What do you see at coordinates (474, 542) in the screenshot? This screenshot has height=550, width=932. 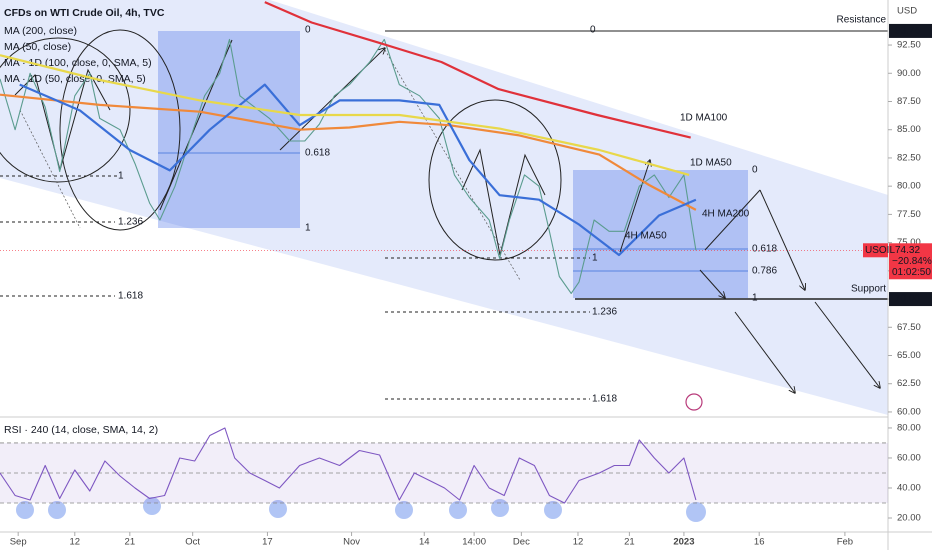 I see `x-tick-label: 14:00` at bounding box center [474, 542].